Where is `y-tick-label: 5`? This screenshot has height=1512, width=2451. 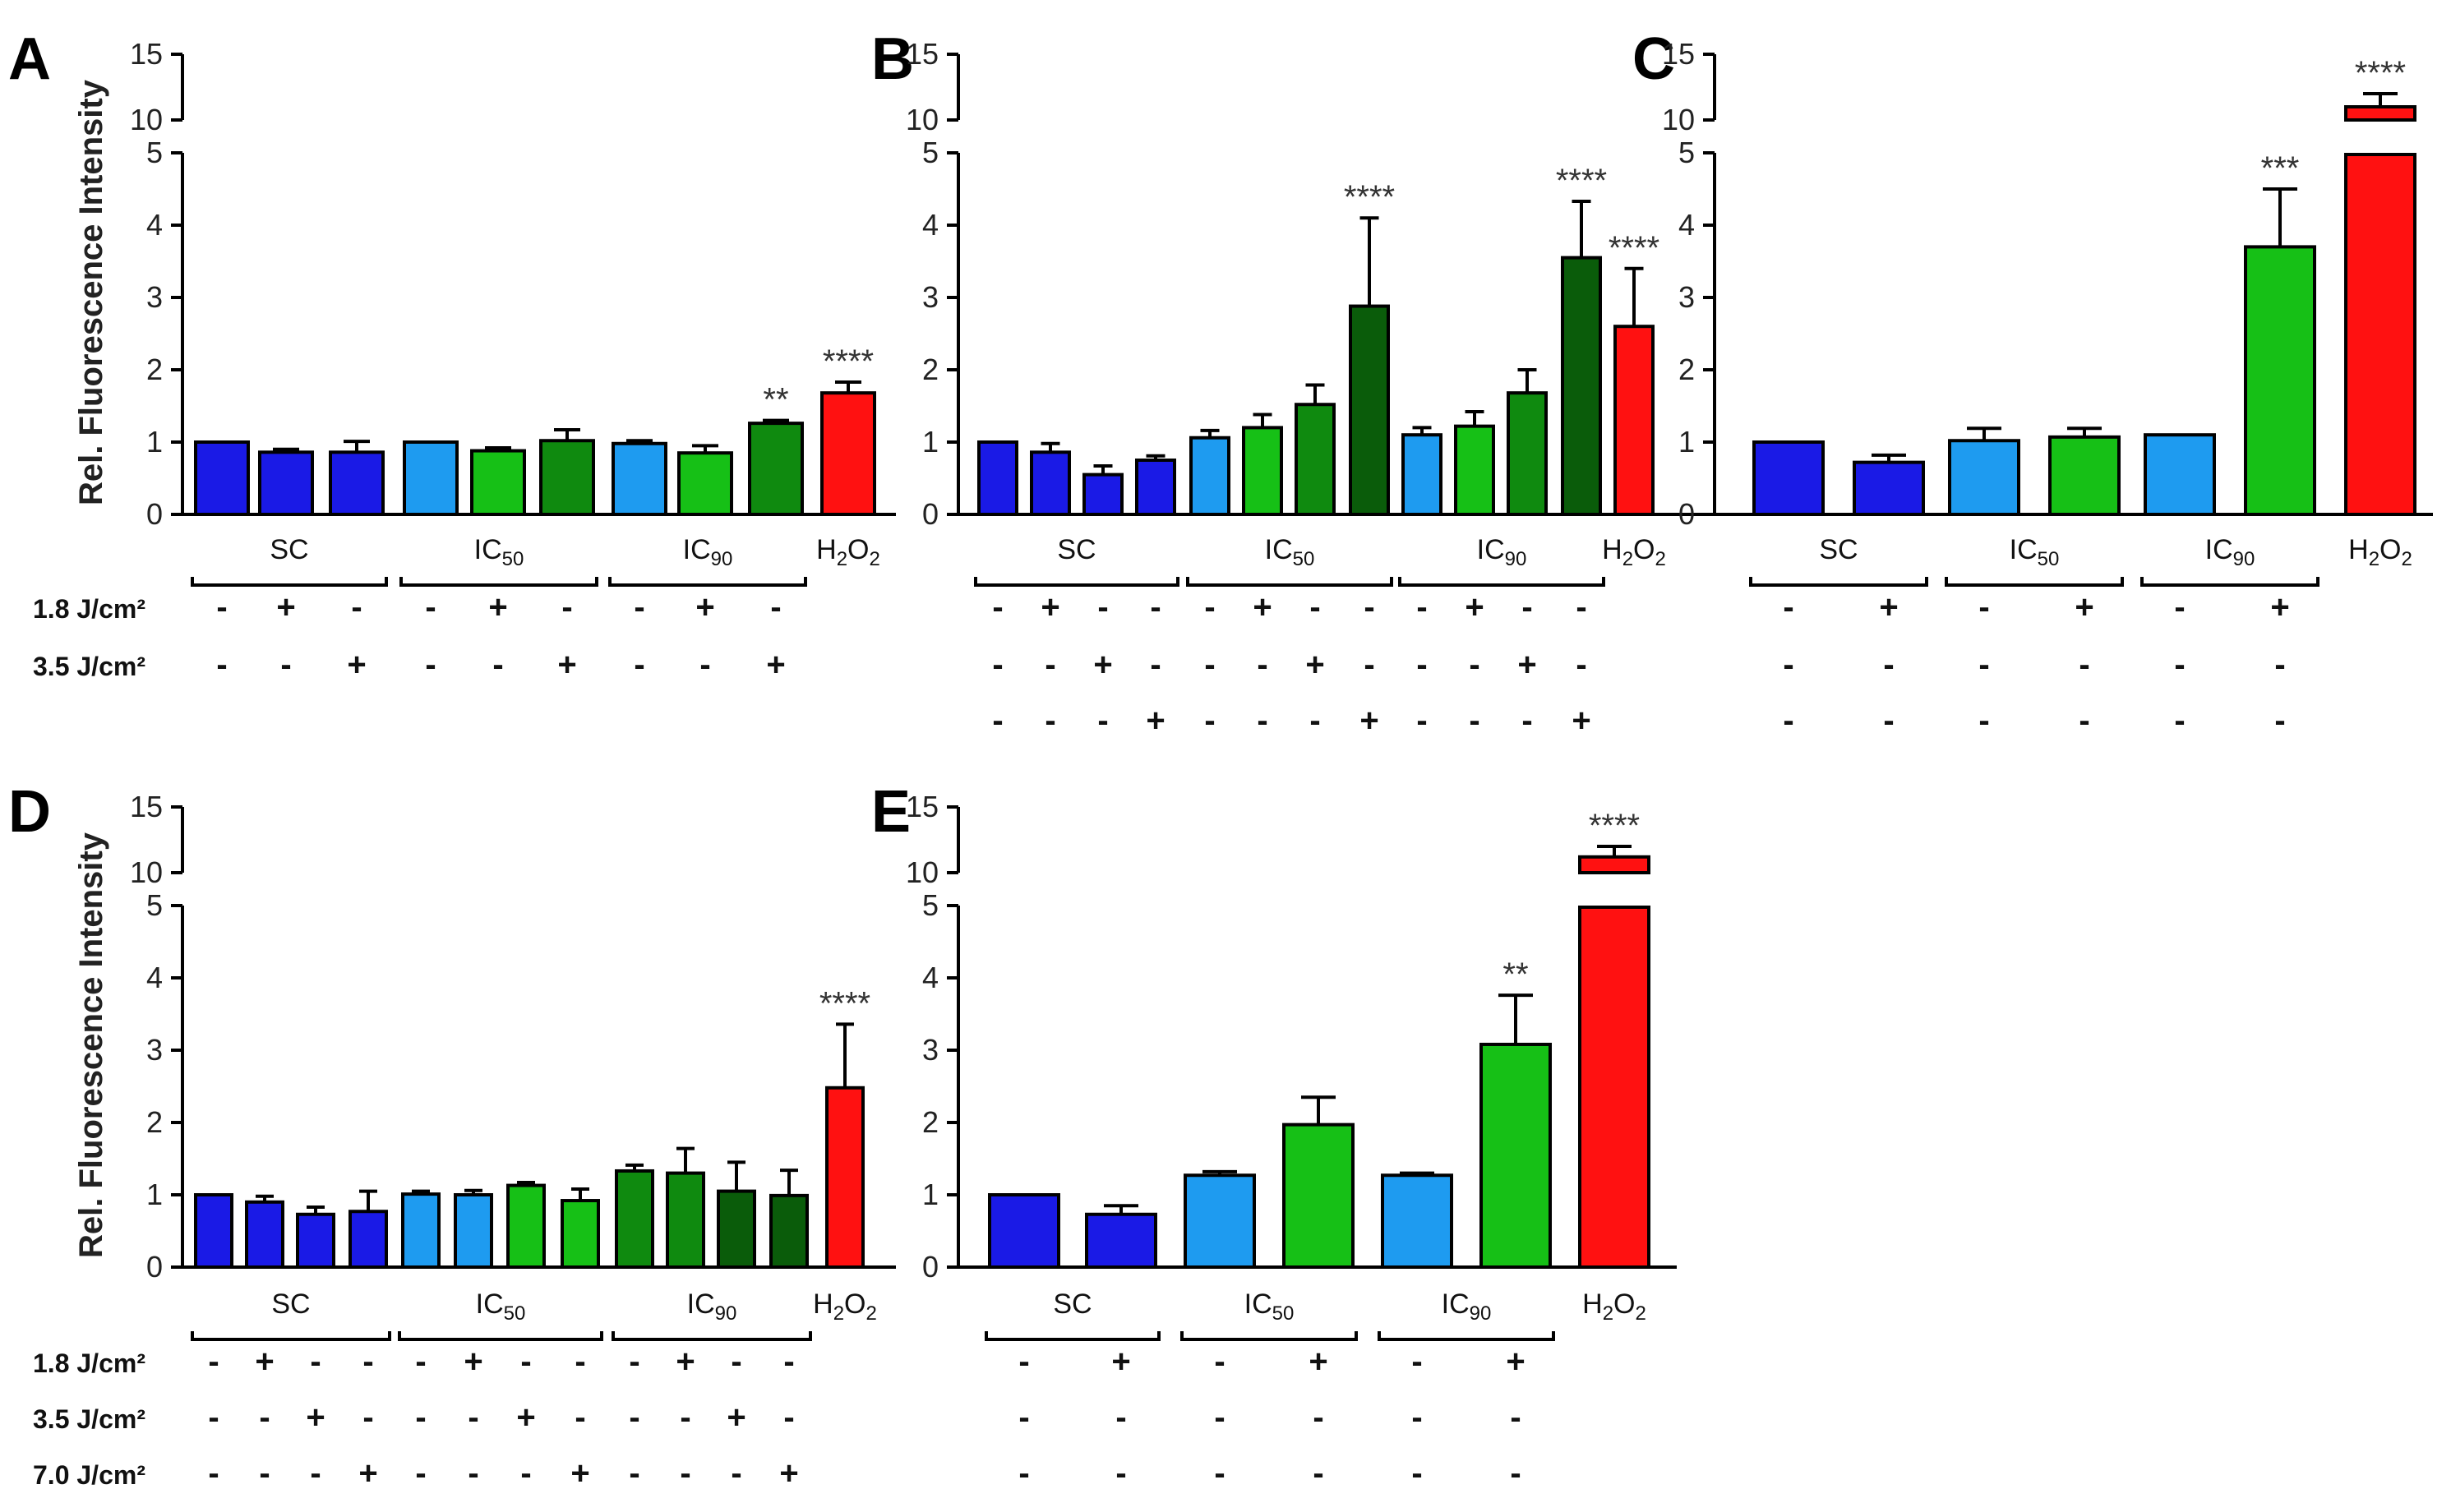
y-tick-label: 5 is located at coordinates (155, 152).